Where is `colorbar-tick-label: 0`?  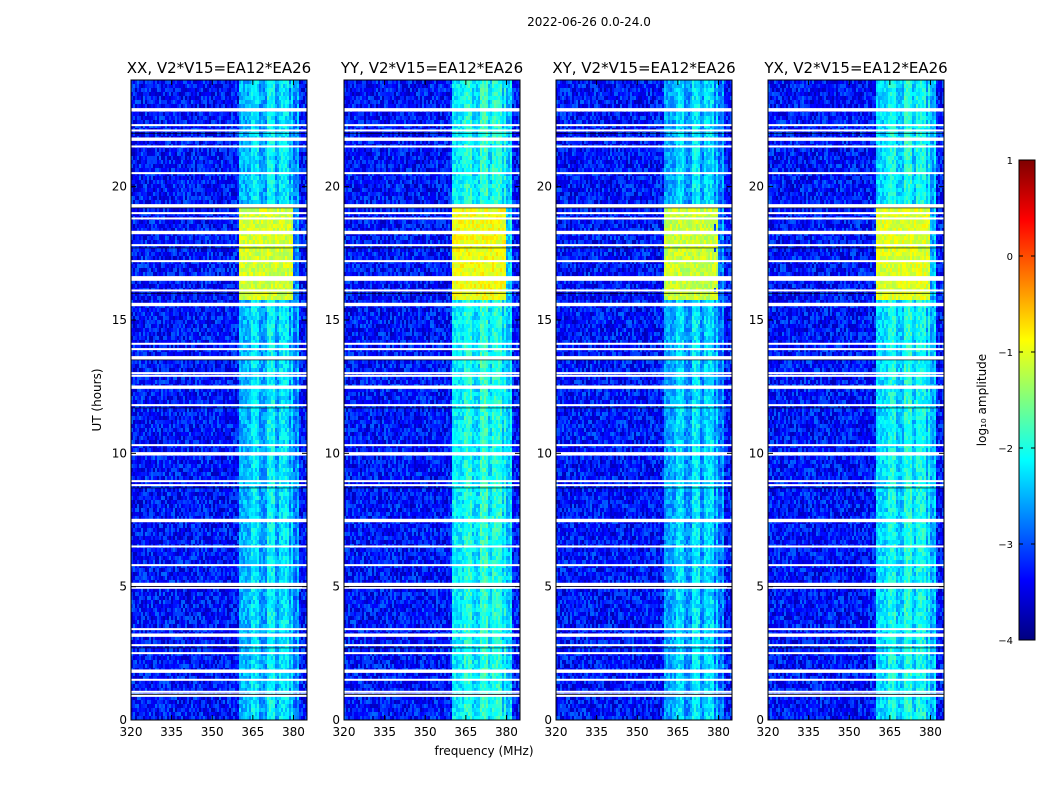
colorbar-tick-label: 0 is located at coordinates (1010, 257).